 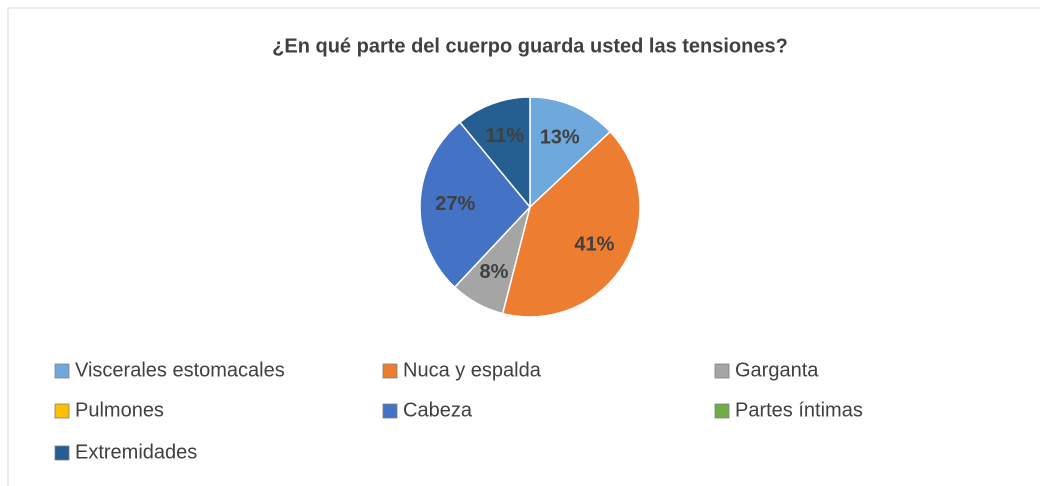 What do you see at coordinates (438, 410) in the screenshot?
I see `legend-label: Cabeza` at bounding box center [438, 410].